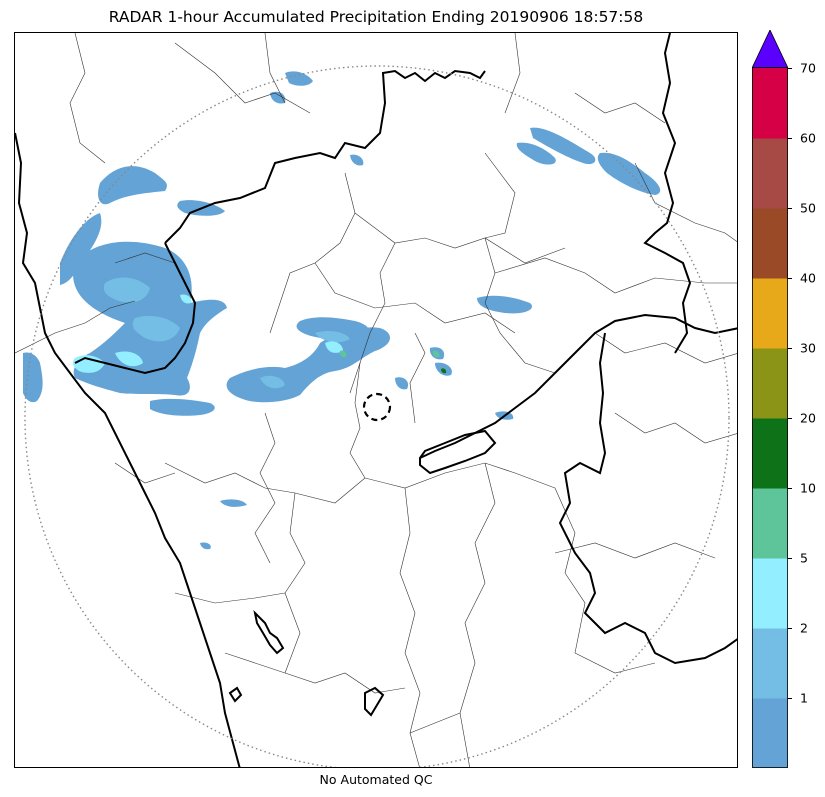 This screenshot has width=825, height=797. Describe the element at coordinates (182, 407) in the screenshot. I see `echo-southwest` at that location.